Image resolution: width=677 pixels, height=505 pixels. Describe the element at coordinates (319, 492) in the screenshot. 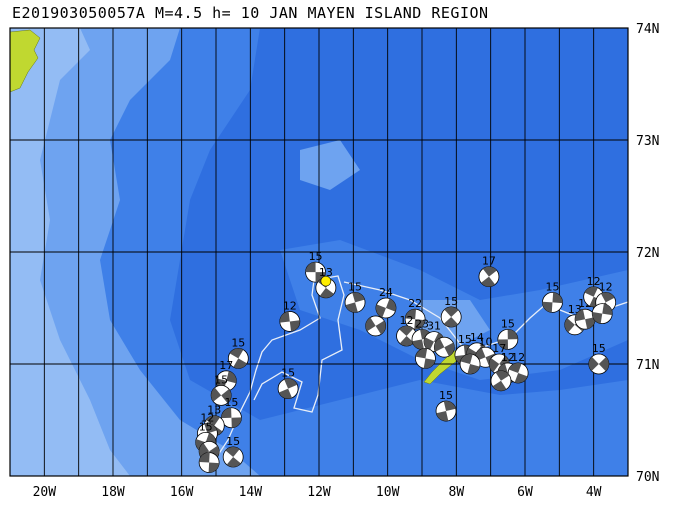

I see `longitude-label: 12W` at that location.